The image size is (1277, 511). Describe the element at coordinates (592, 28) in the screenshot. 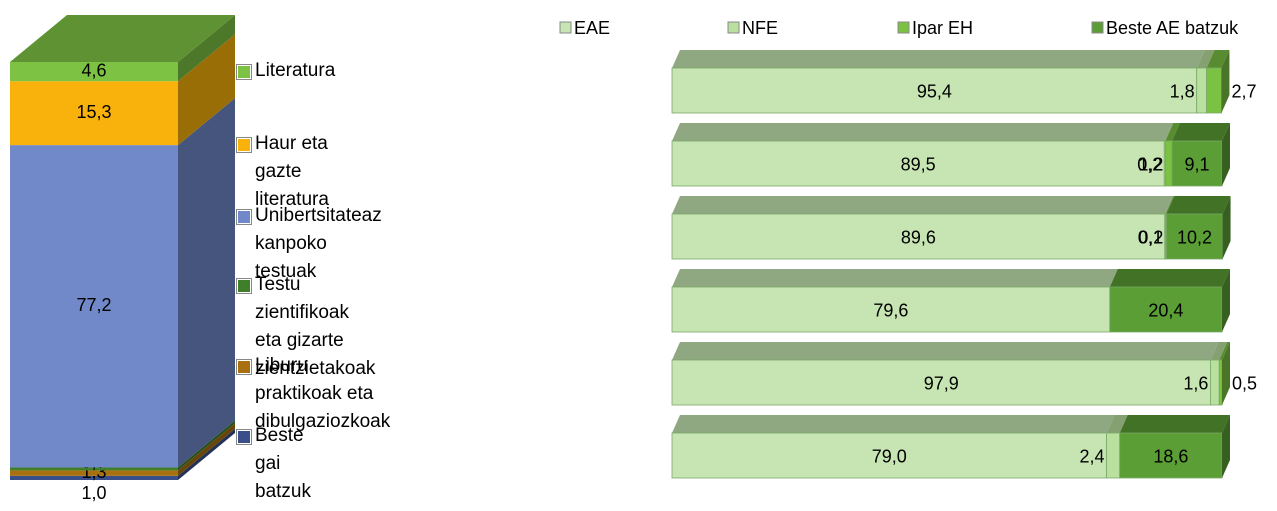

I see `legend-label: EAE` at that location.